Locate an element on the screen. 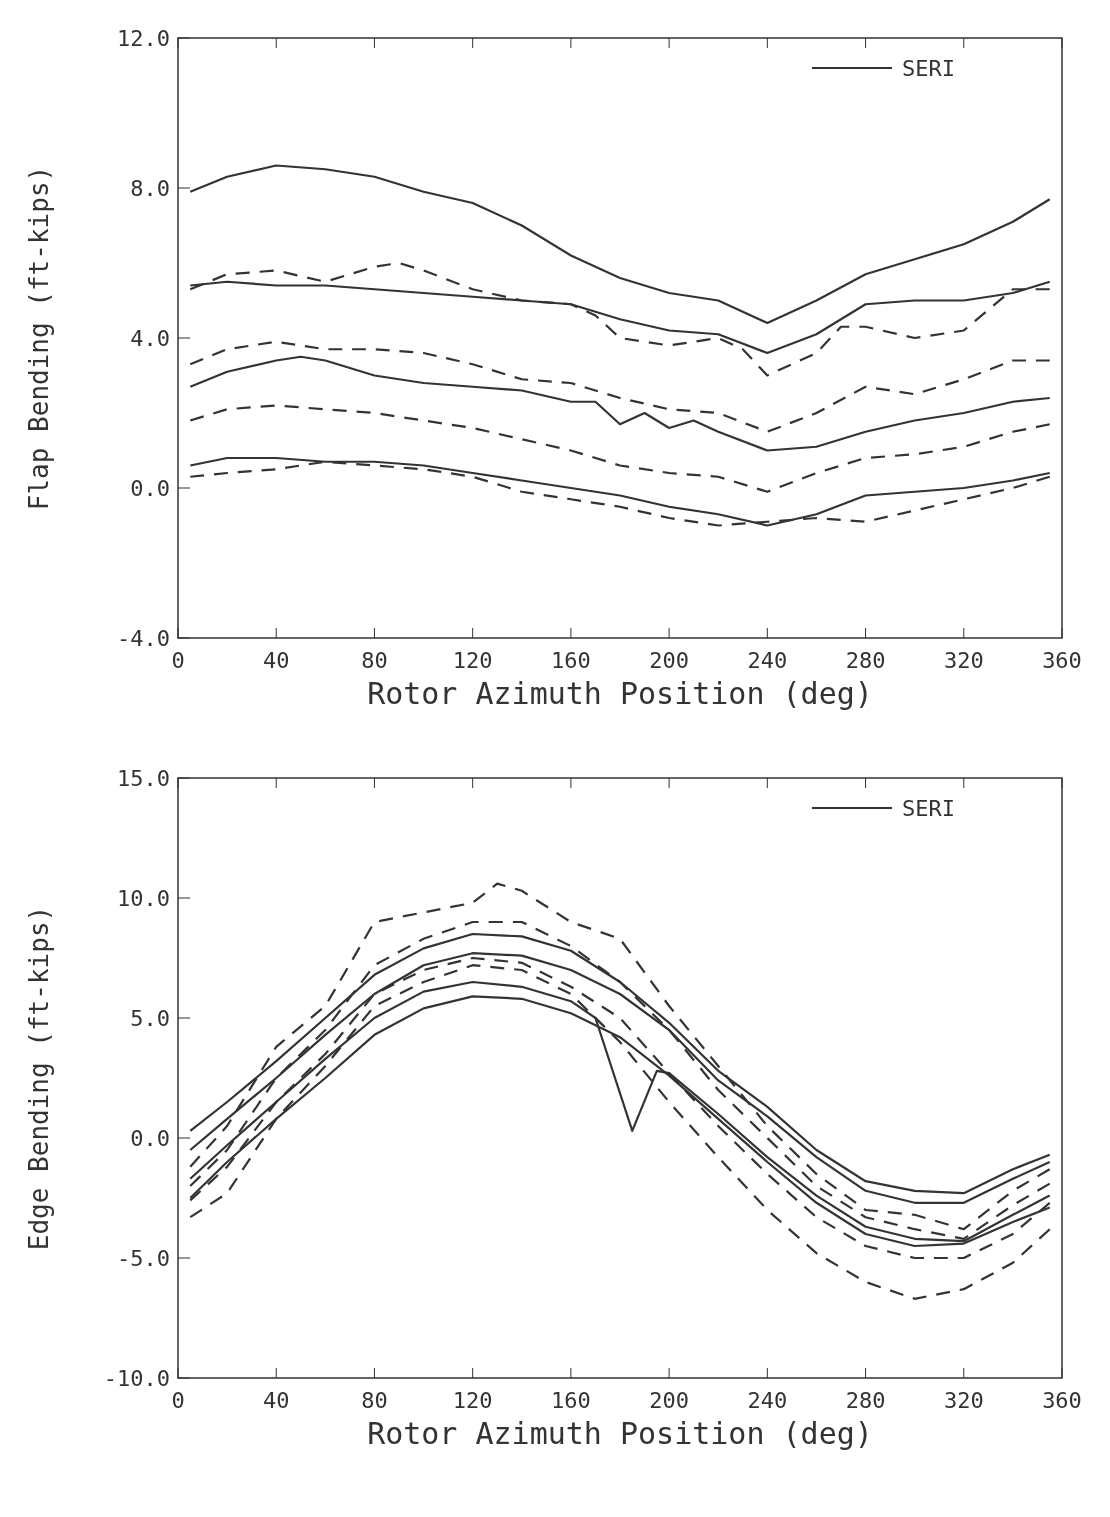 Image resolution: width=1110 pixels, height=1517 pixels. y-tick-label: 10.0 is located at coordinates (143, 898).